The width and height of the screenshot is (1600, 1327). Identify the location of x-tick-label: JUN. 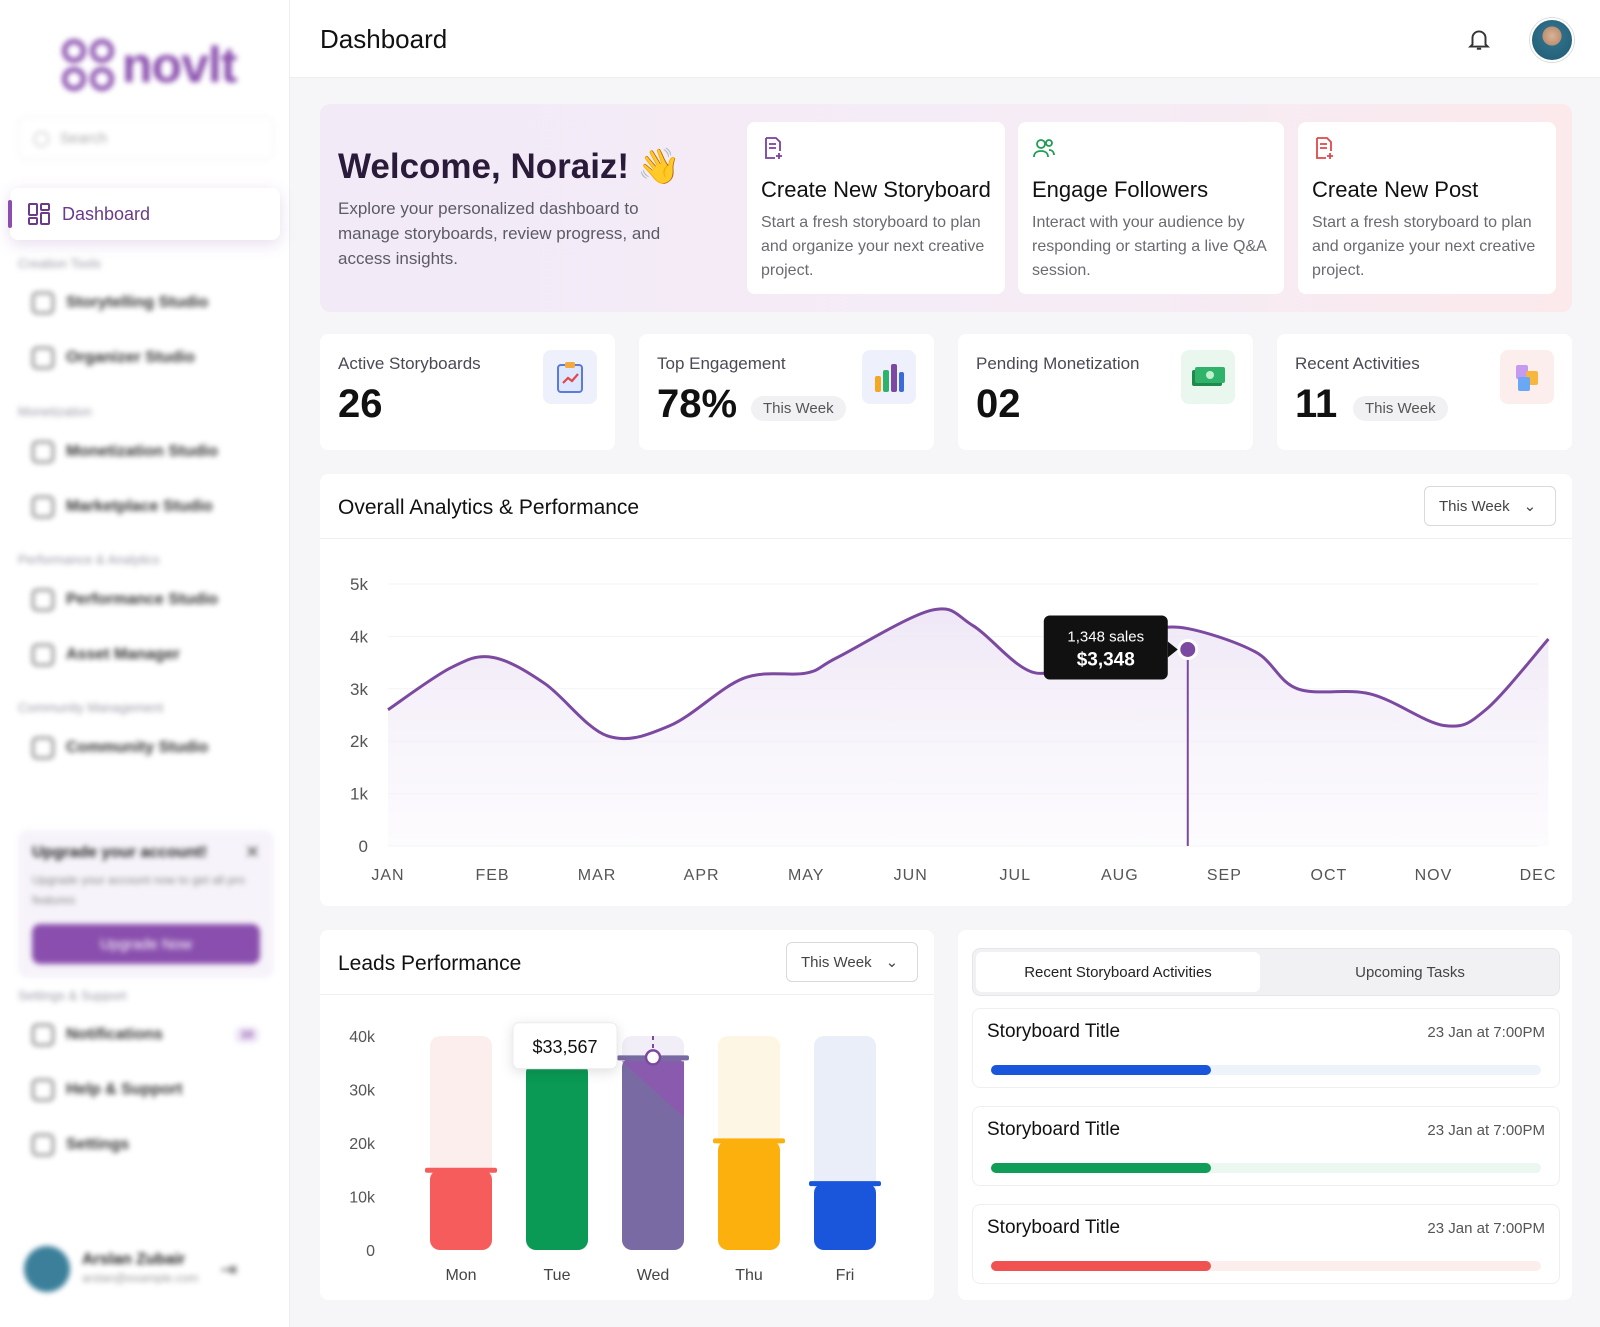
(911, 875).